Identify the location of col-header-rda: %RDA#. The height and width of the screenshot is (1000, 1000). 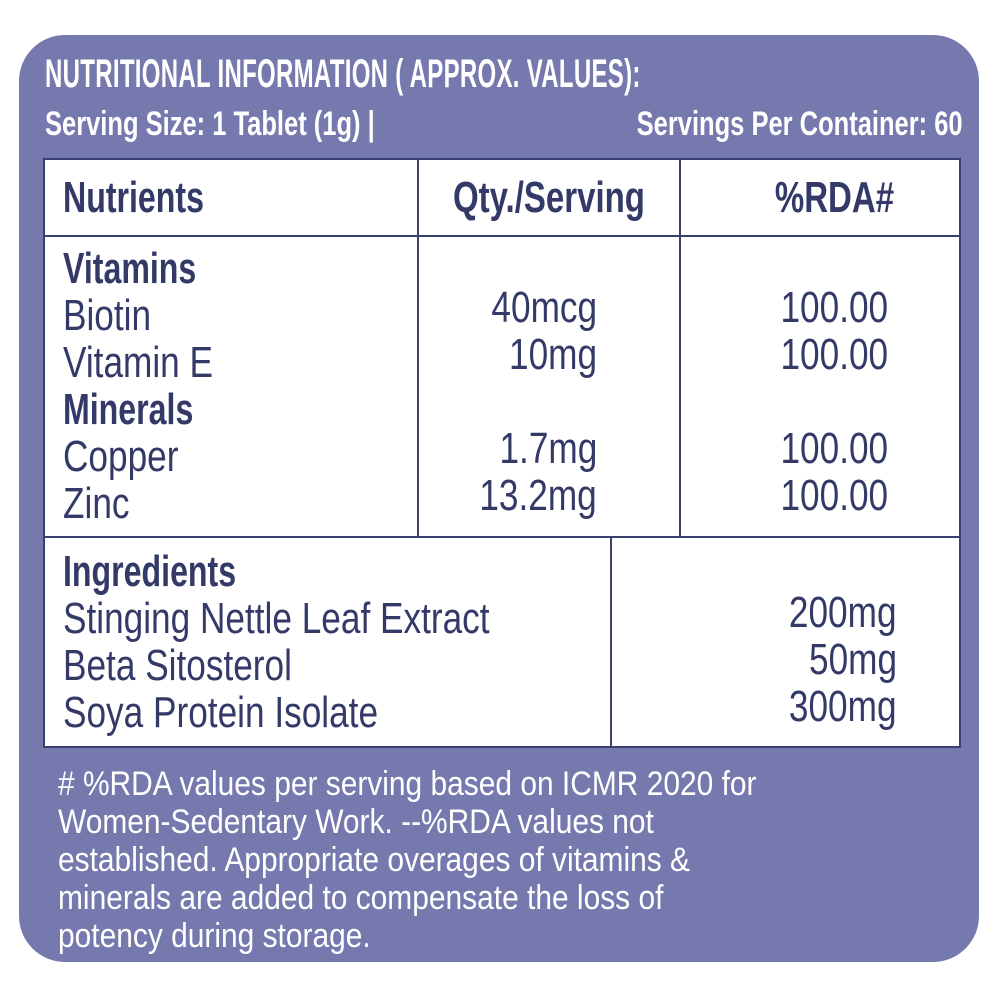
(834, 197).